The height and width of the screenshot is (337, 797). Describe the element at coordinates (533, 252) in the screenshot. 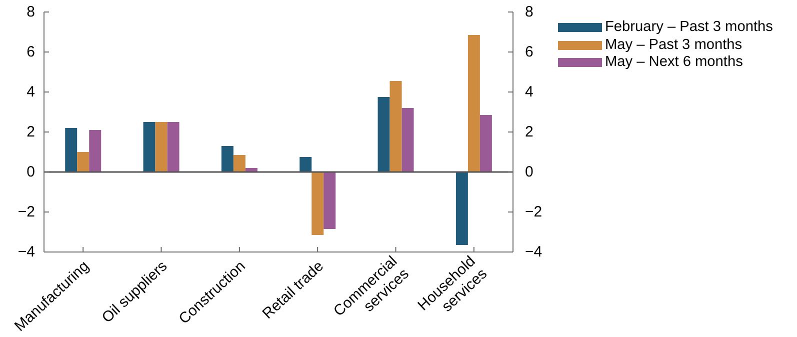

I see `y2-tick-label: −4` at that location.